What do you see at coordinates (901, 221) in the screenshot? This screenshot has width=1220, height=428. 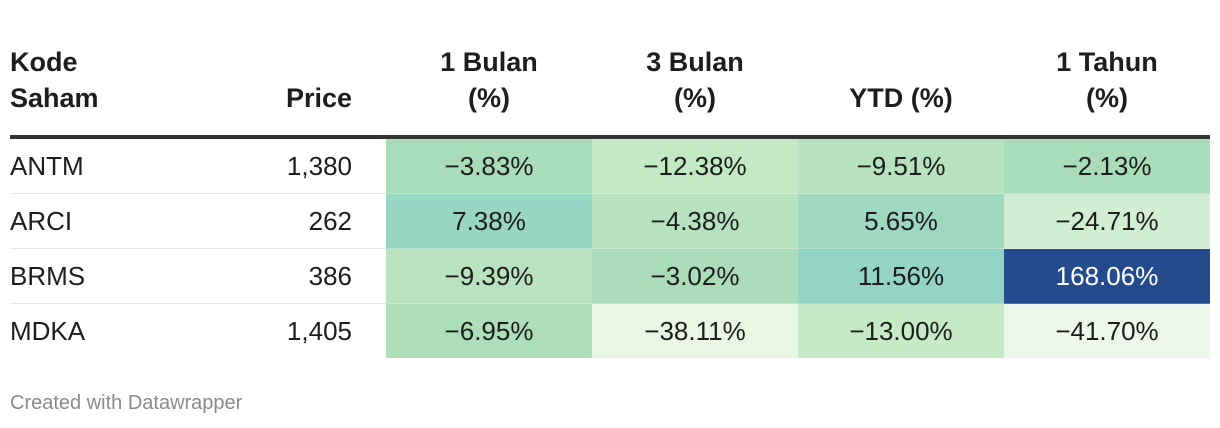 I see `cell-ytd: 5.65%` at bounding box center [901, 221].